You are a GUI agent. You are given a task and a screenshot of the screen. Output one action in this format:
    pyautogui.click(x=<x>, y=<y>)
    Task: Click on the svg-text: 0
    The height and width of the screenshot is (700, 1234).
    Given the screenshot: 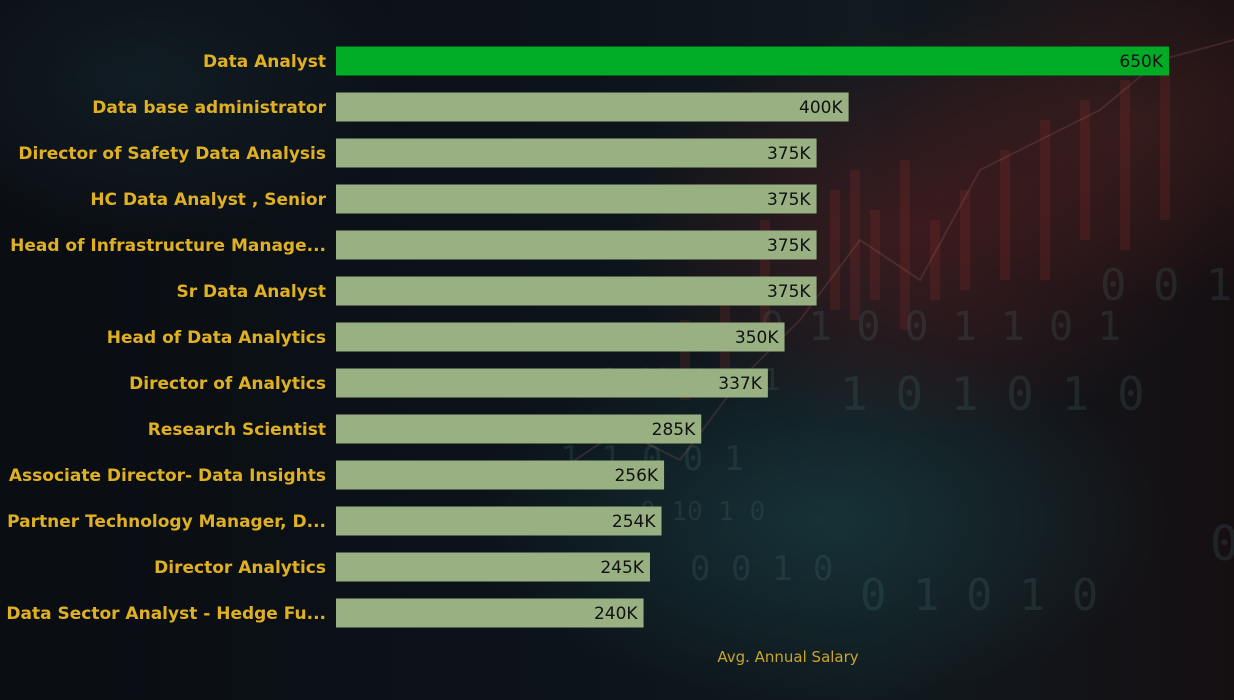 What is the action you would take?
    pyautogui.click(x=1222, y=544)
    